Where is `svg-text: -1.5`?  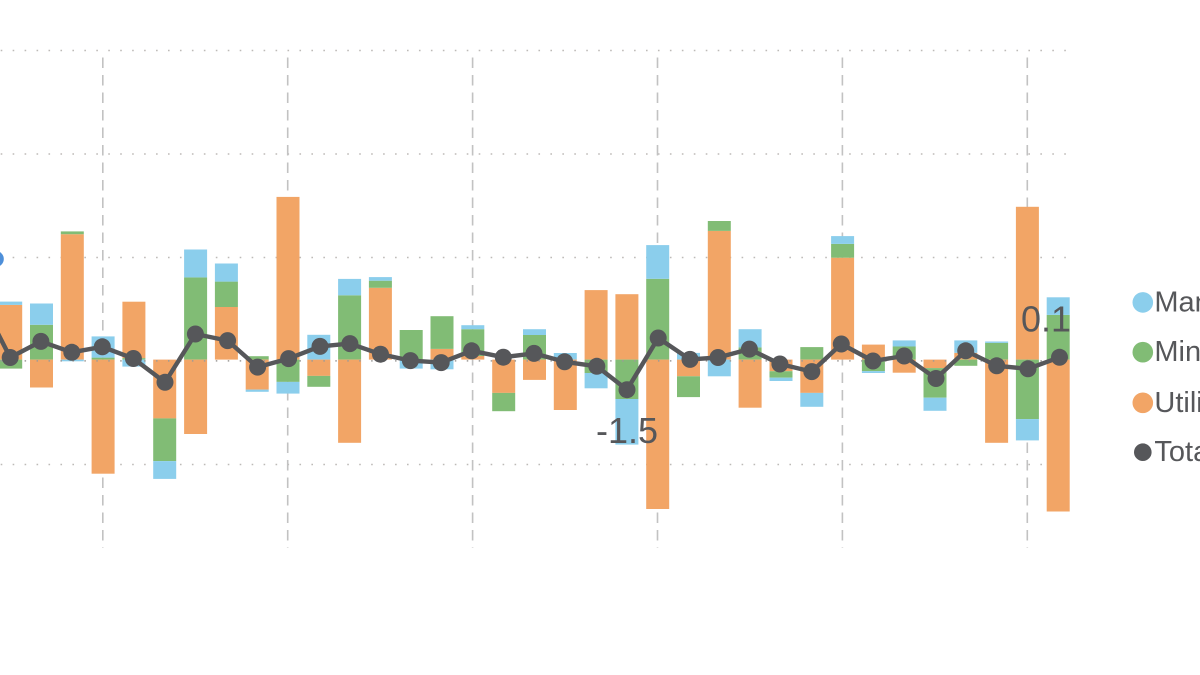 svg-text: -1.5 is located at coordinates (627, 430).